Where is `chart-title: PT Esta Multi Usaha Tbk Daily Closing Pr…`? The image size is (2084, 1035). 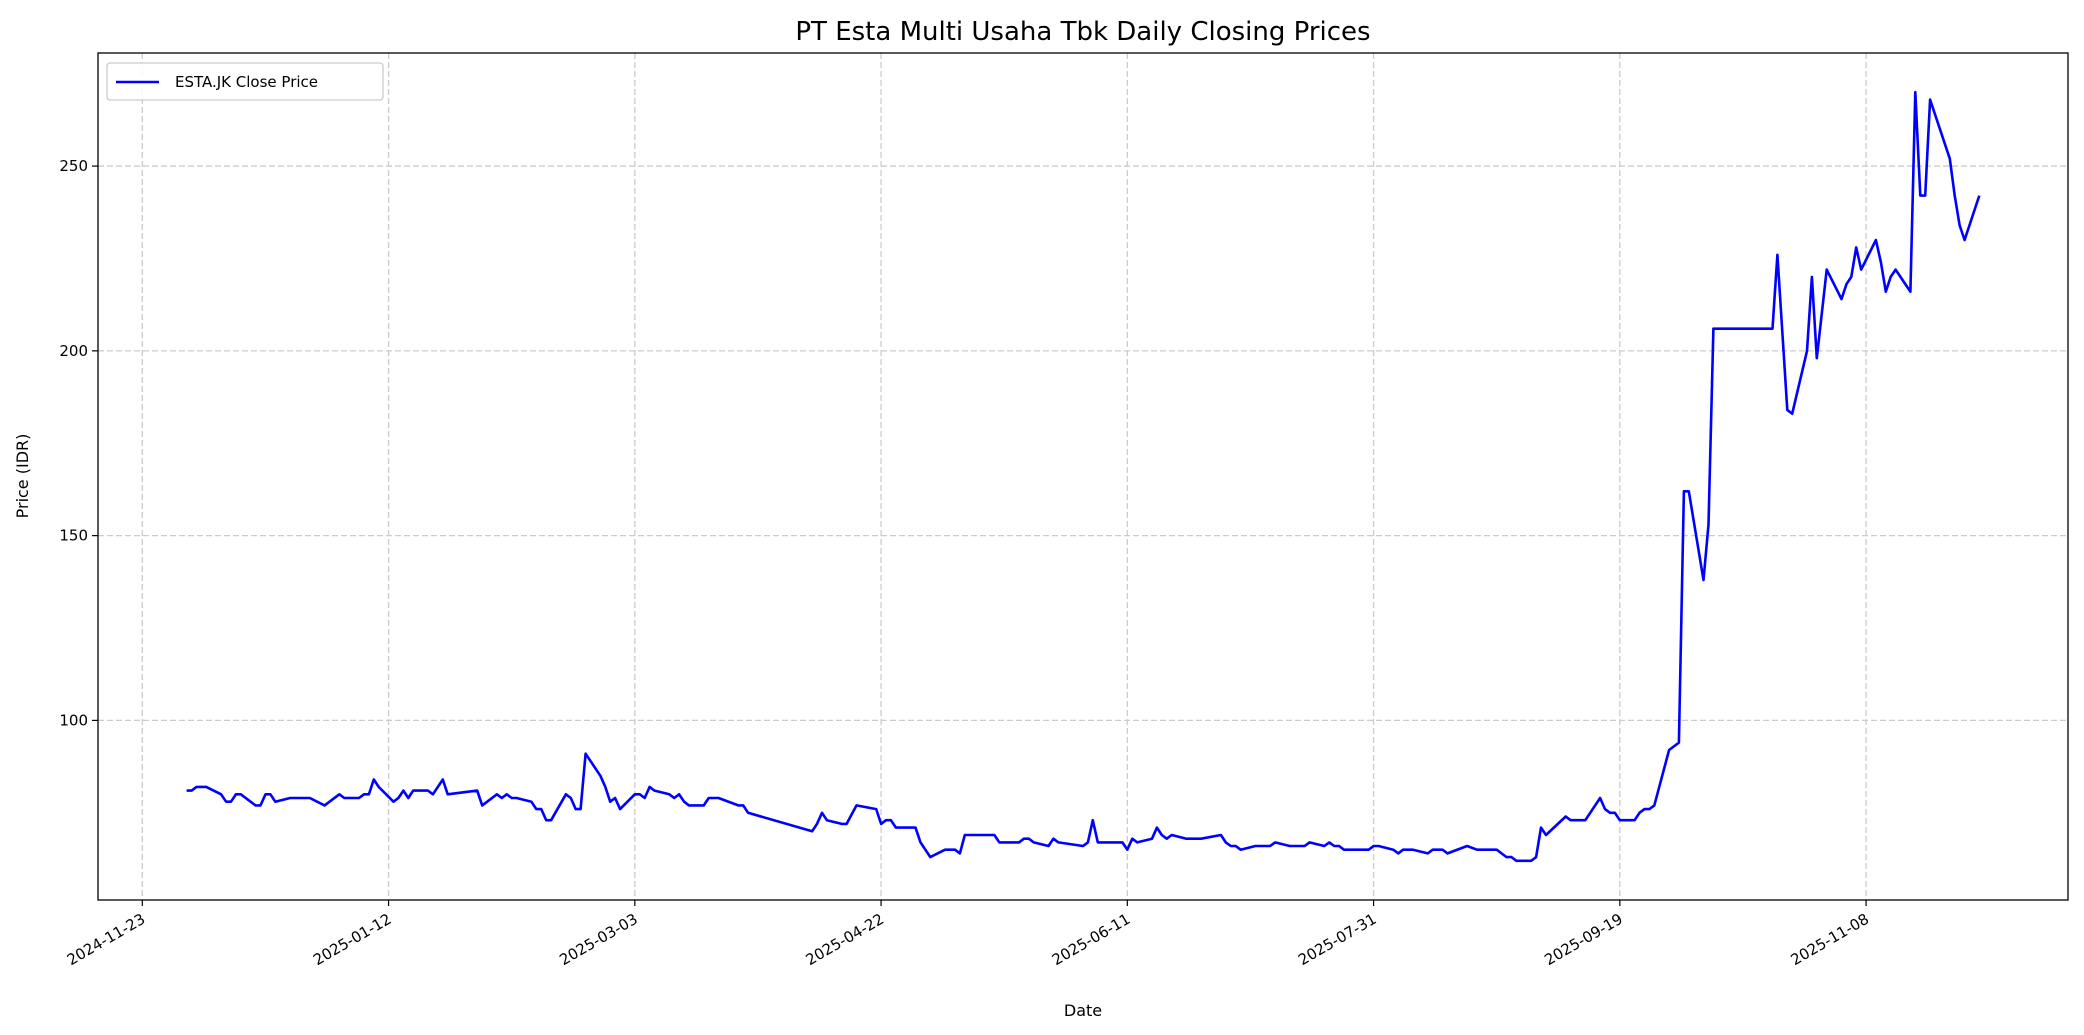
chart-title: PT Esta Multi Usaha Tbk Daily Closing Pr… is located at coordinates (1082, 32).